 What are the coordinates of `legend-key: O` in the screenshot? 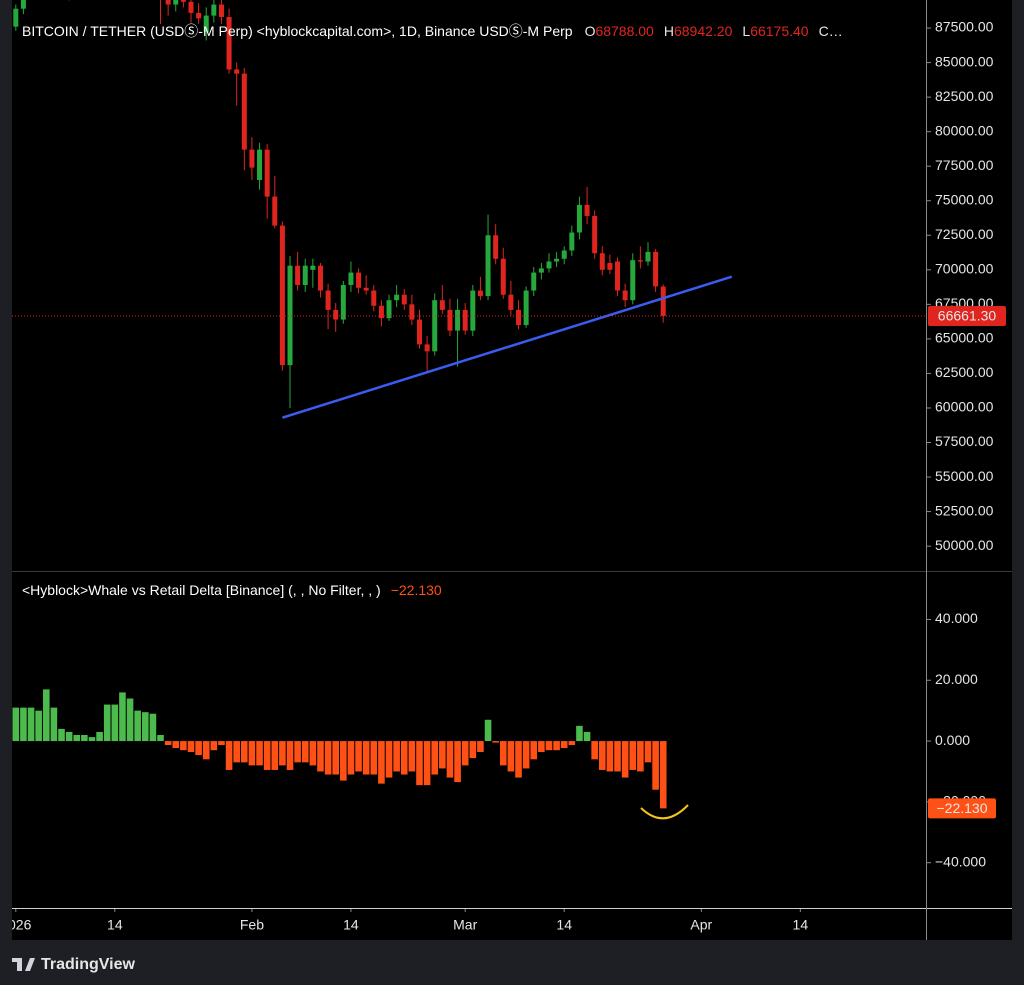 It's located at (590, 31).